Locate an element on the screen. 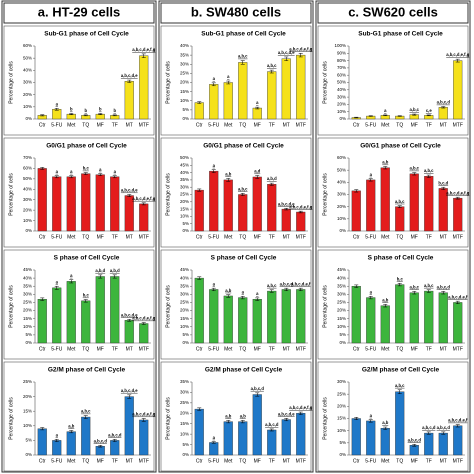 This screenshot has width=474, height=474. y-tick-label: 50% is located at coordinates (27, 57).